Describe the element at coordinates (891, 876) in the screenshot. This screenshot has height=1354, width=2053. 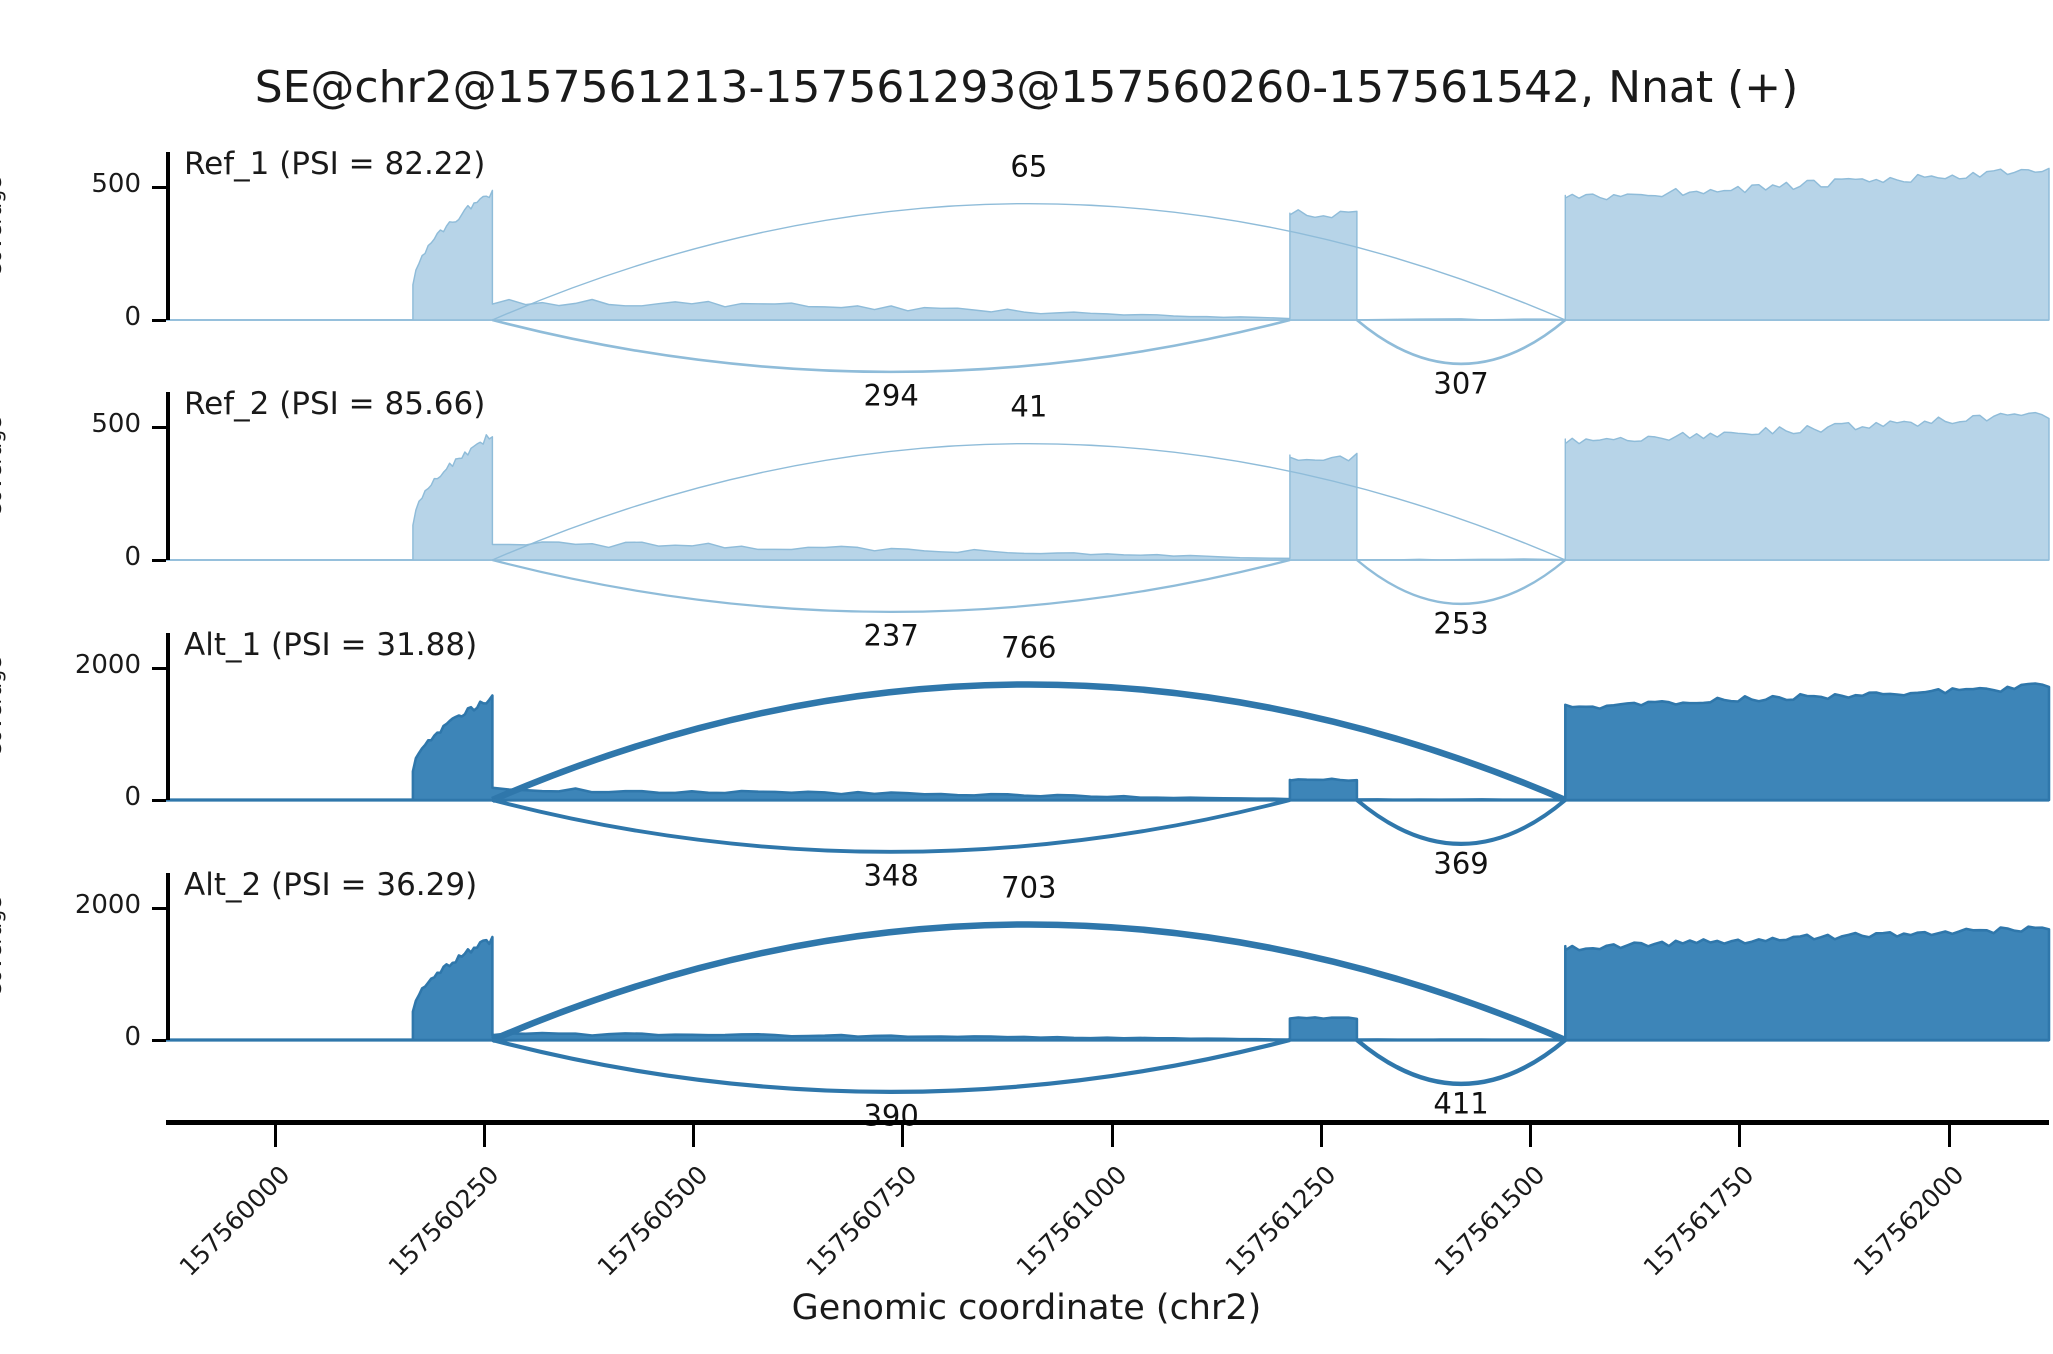
I see `junction-count-label: 348` at that location.